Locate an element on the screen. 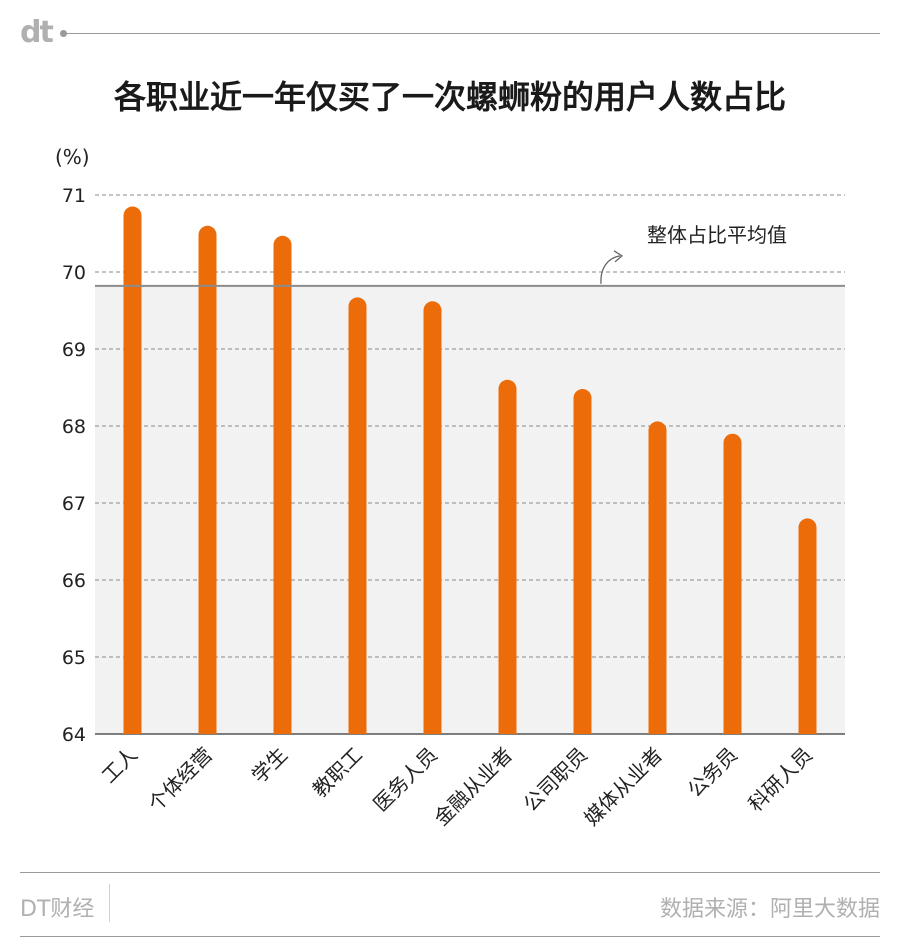 This screenshot has height=939, width=900. average-annotation: 整体占比平均值 is located at coordinates (717, 235).